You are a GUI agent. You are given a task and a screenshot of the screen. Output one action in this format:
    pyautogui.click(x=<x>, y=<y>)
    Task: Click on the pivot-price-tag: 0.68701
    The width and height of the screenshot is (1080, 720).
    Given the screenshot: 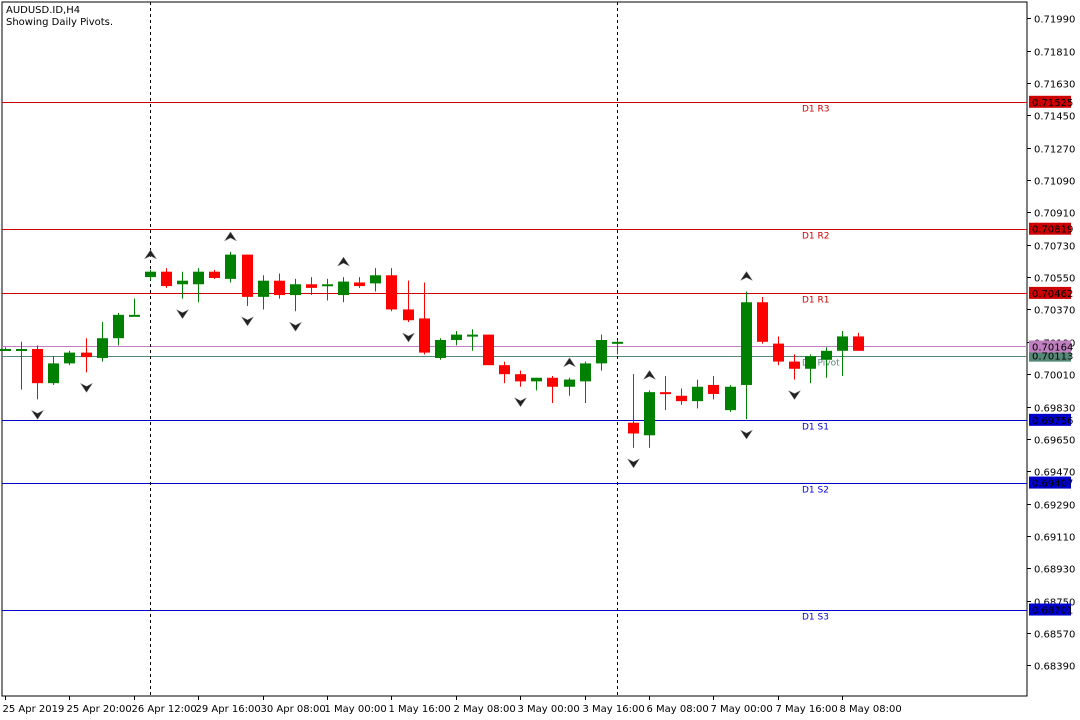 What is the action you would take?
    pyautogui.click(x=1051, y=610)
    